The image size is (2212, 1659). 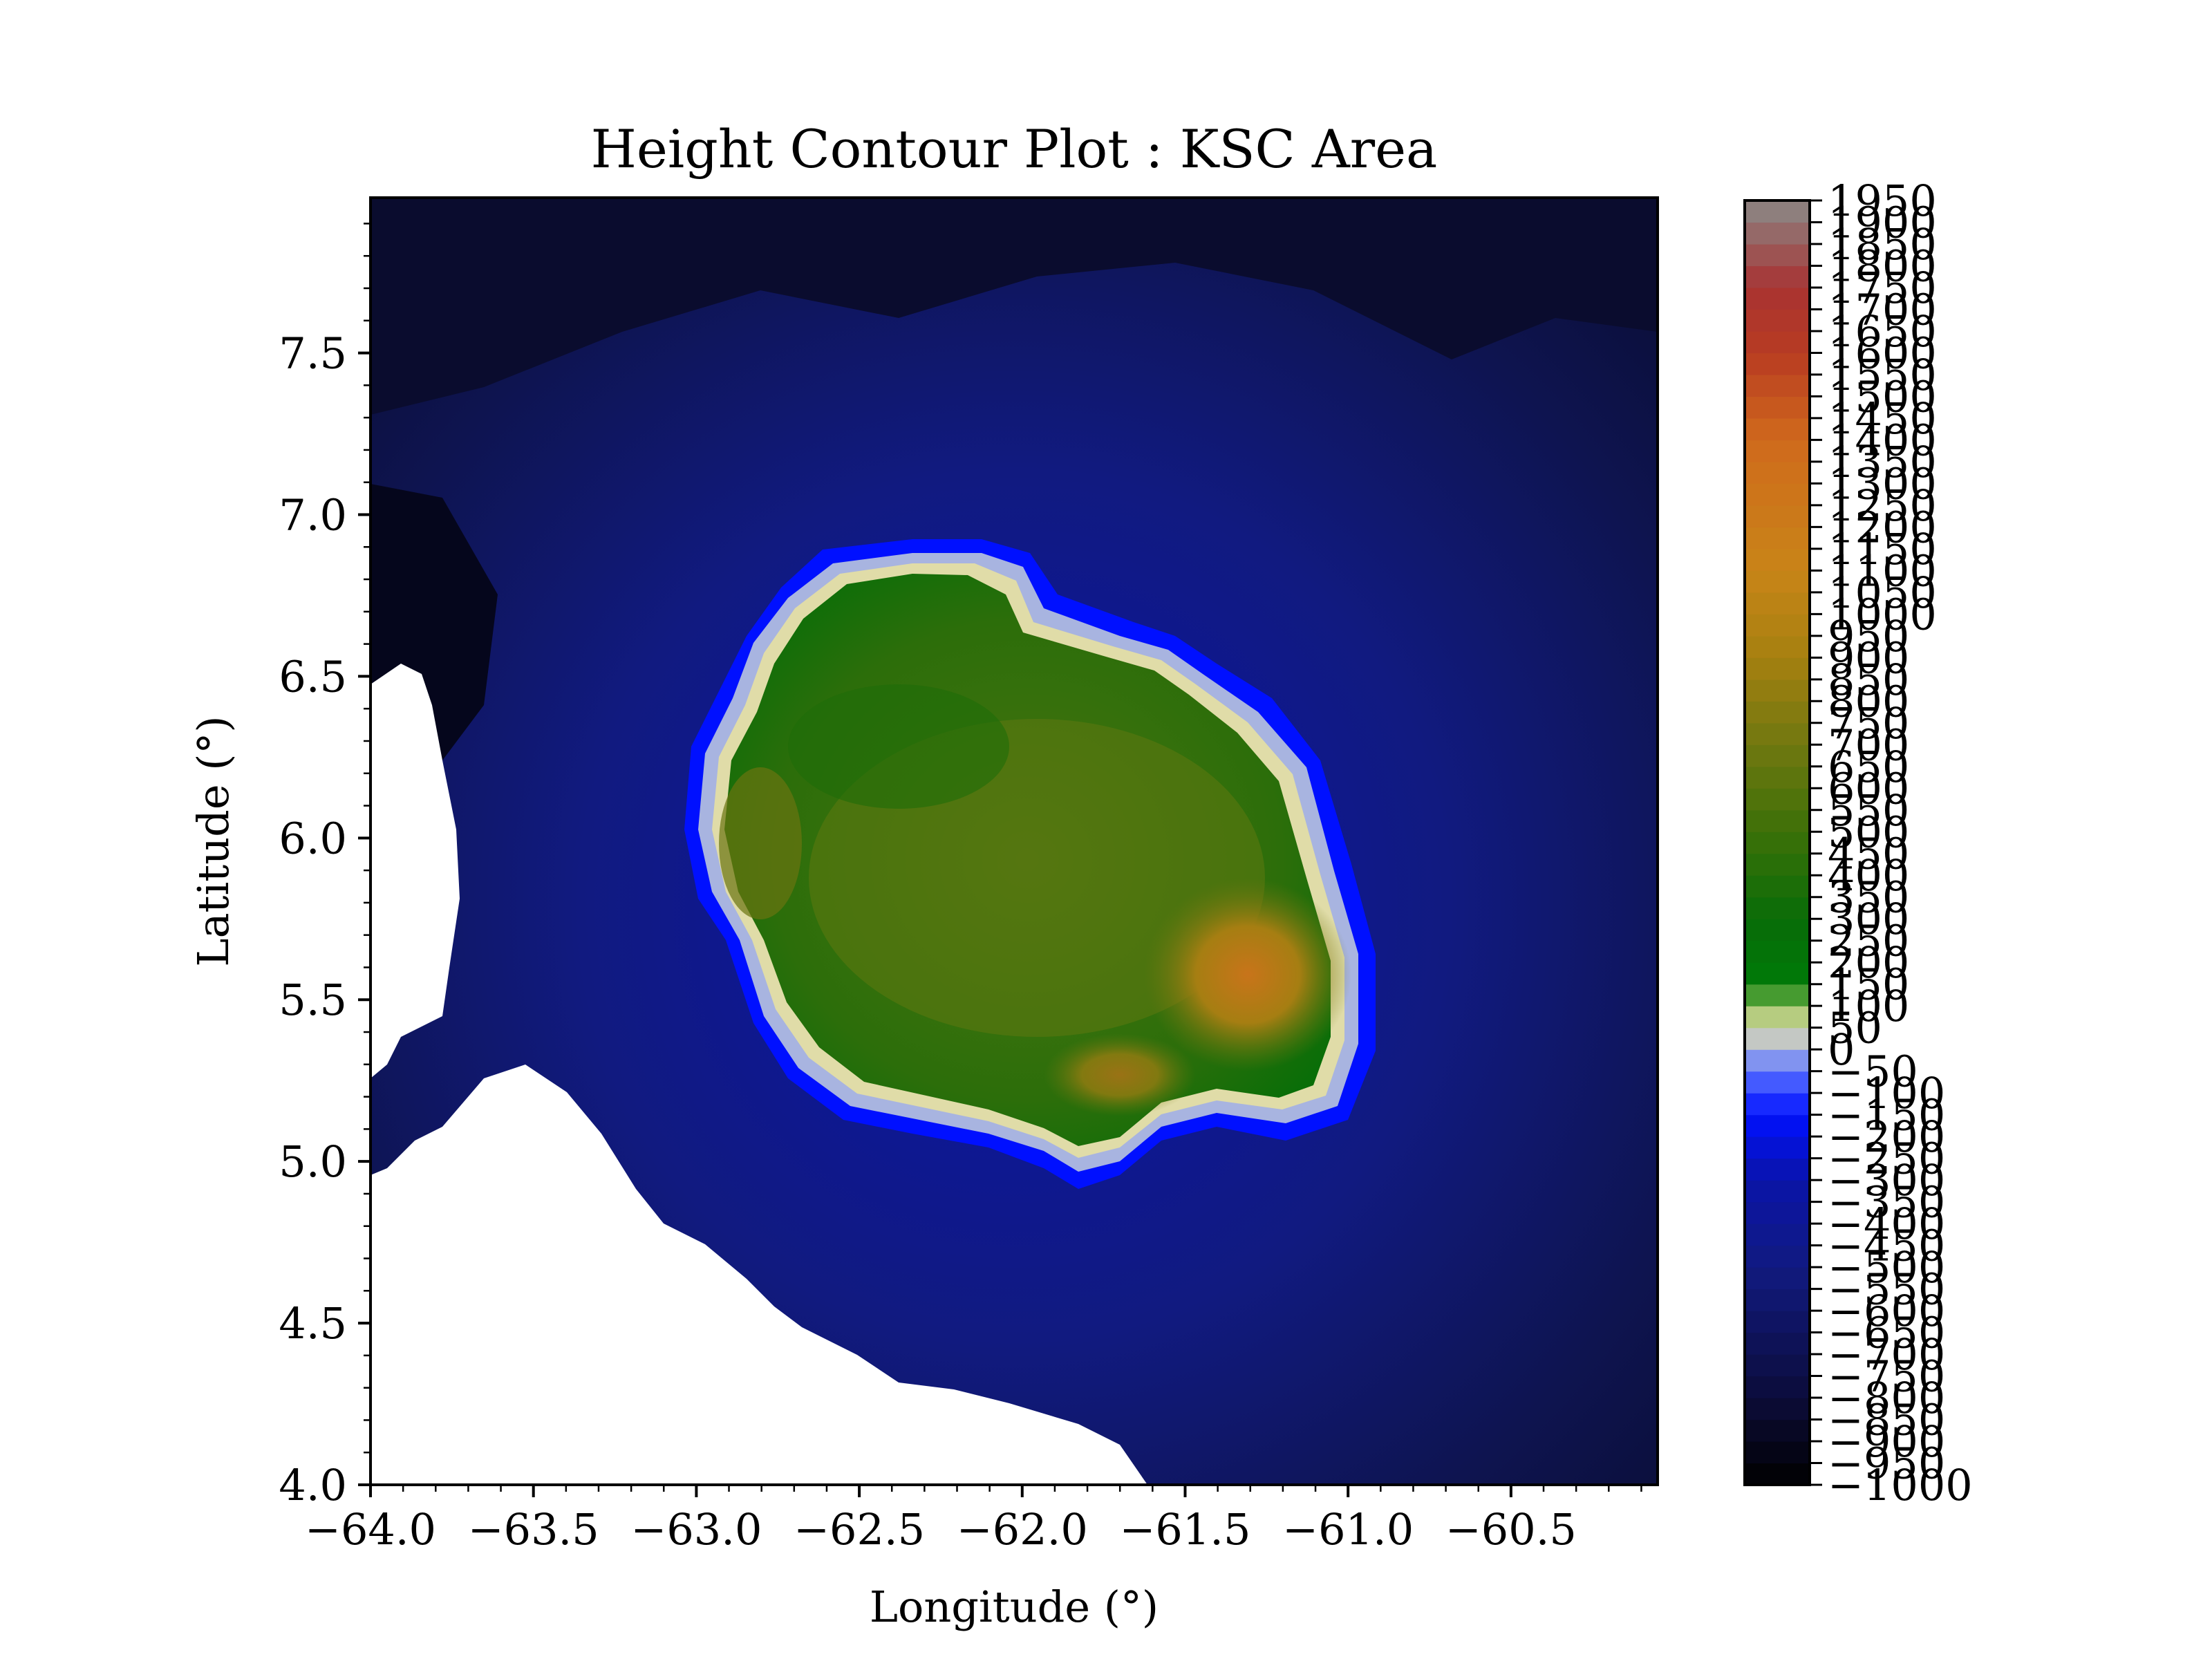 I want to click on colorbar-tick-label: −700, so click(x=1886, y=1354).